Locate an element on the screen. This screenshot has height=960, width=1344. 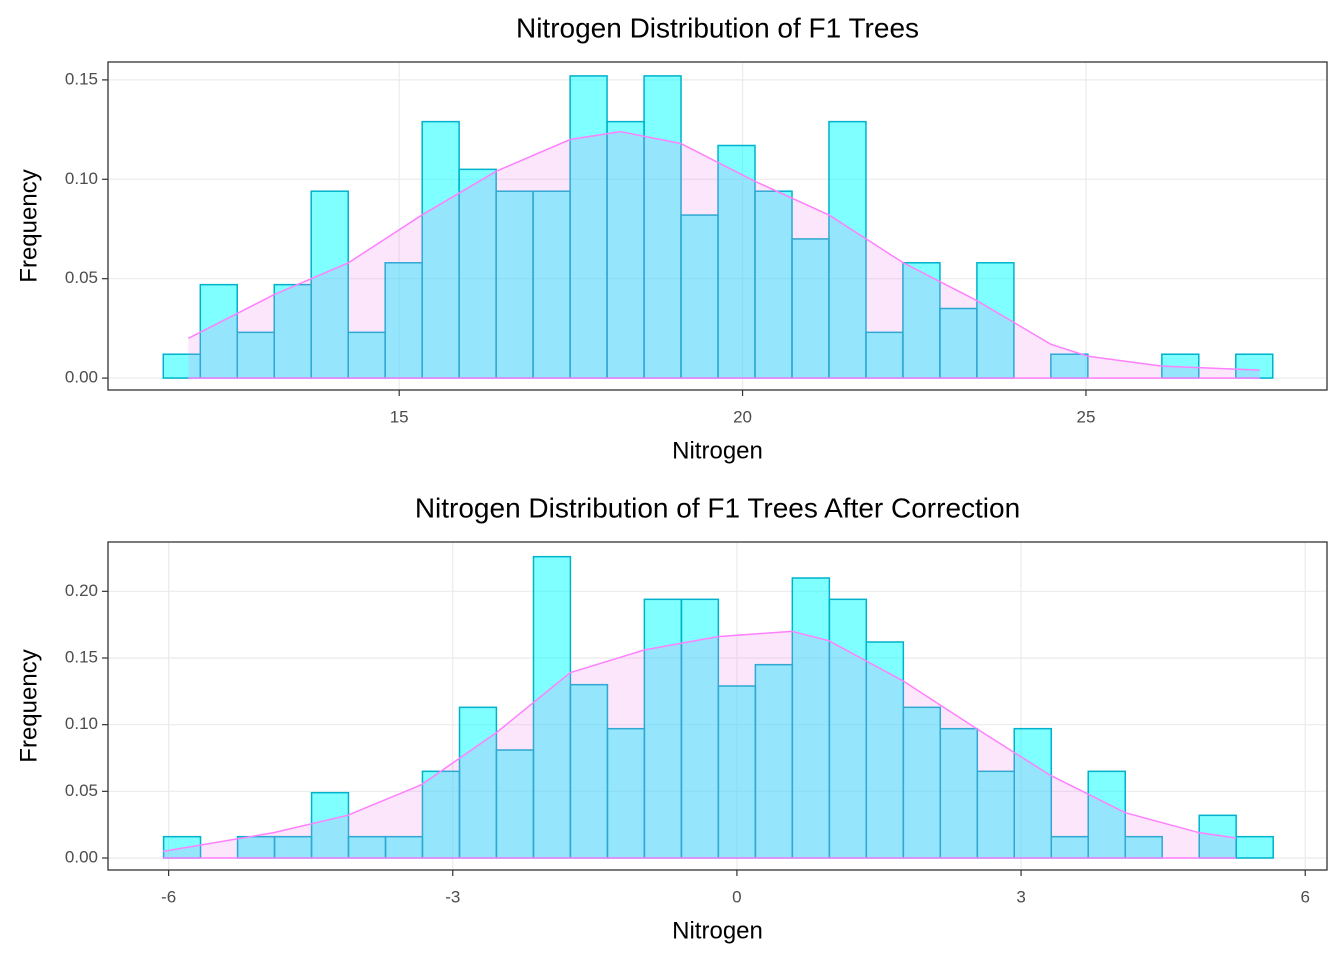
x-tick-label: 3 is located at coordinates (1020, 896).